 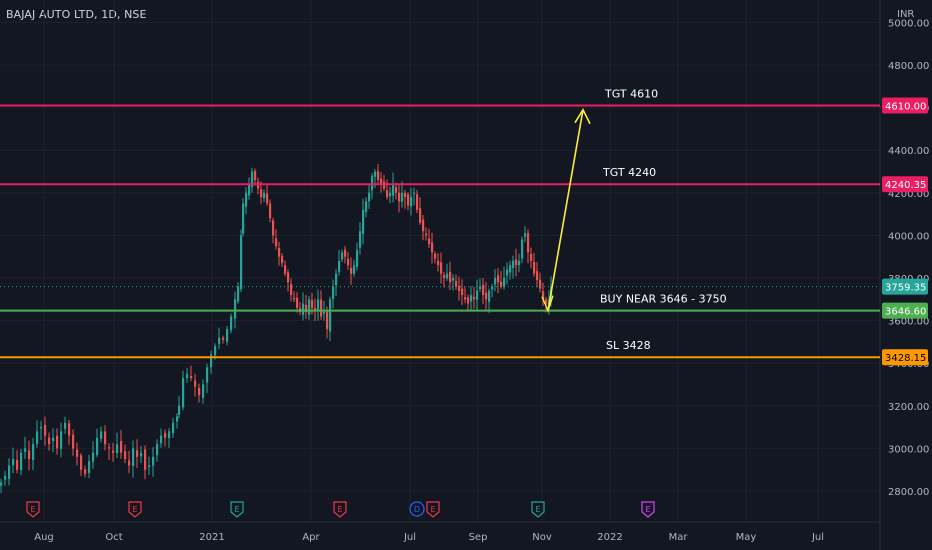 What do you see at coordinates (629, 172) in the screenshot?
I see `level-label: TGT 4240` at bounding box center [629, 172].